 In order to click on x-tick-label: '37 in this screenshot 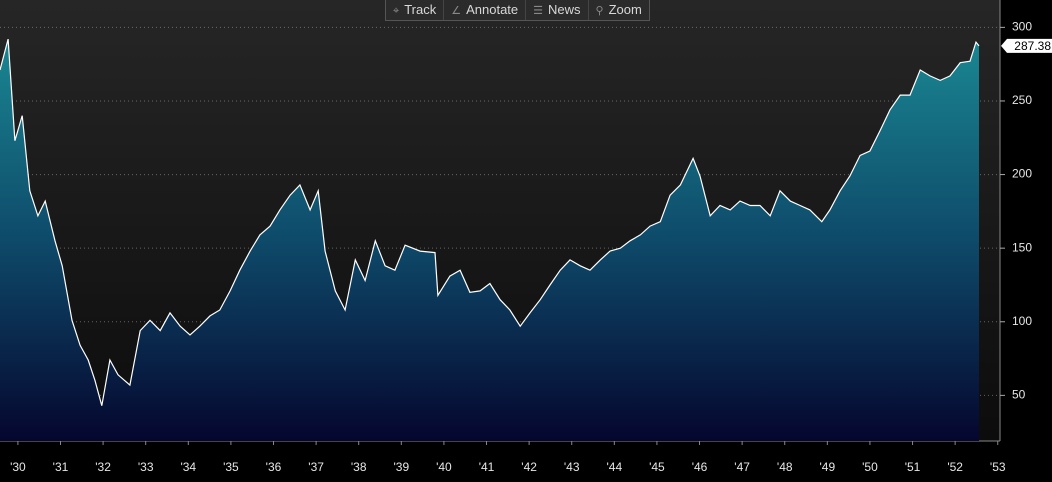, I will do `click(316, 467)`.